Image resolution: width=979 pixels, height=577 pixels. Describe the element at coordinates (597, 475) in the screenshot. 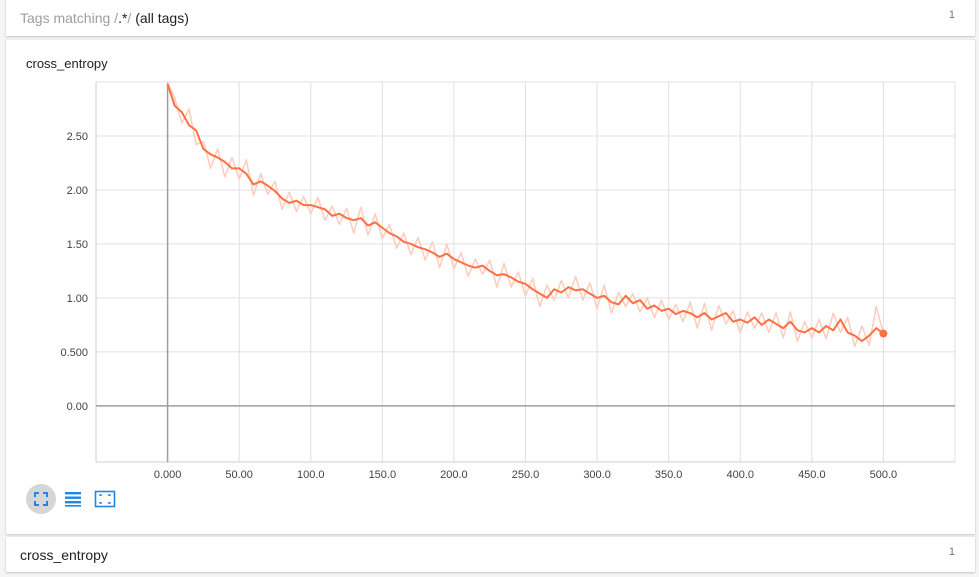

I see `x-tick-label: 300.0` at that location.